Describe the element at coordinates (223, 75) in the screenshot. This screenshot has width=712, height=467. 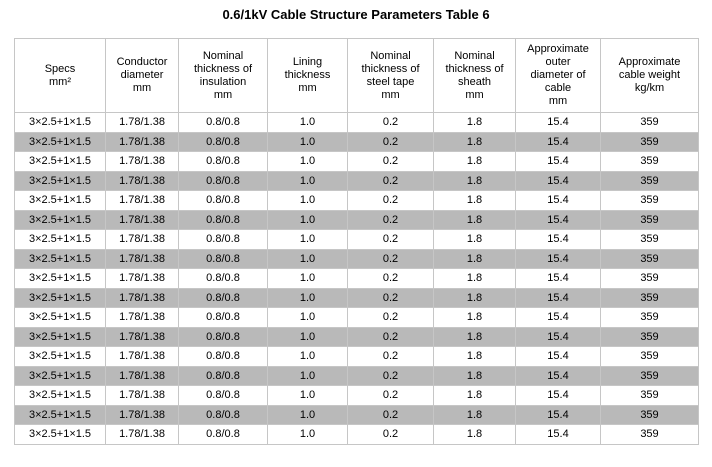
I see `header-insulation-thickness: Nominal thickness of insulation mm` at that location.